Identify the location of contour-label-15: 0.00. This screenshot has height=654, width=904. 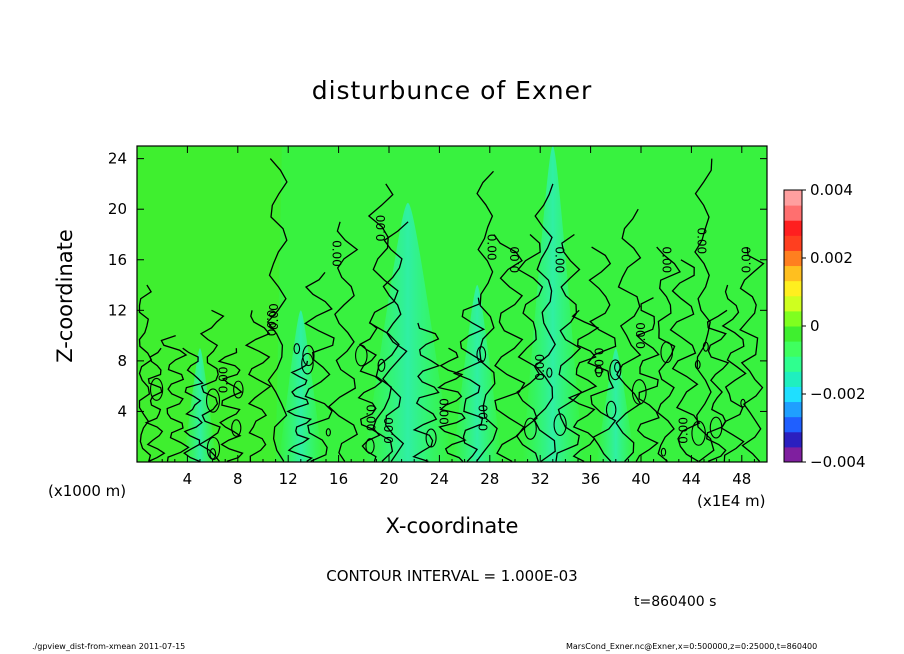
(666, 259).